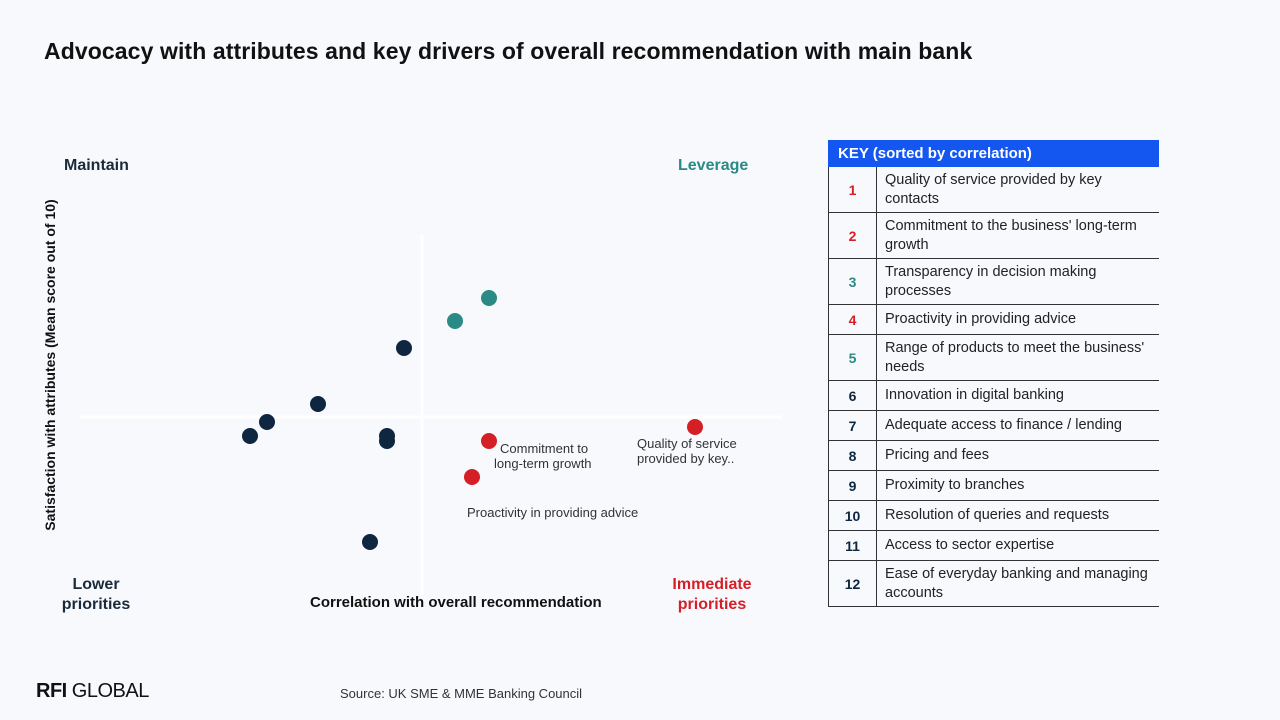  I want to click on key-row-7: 7 Adequate access to finance / lending, so click(993, 426).